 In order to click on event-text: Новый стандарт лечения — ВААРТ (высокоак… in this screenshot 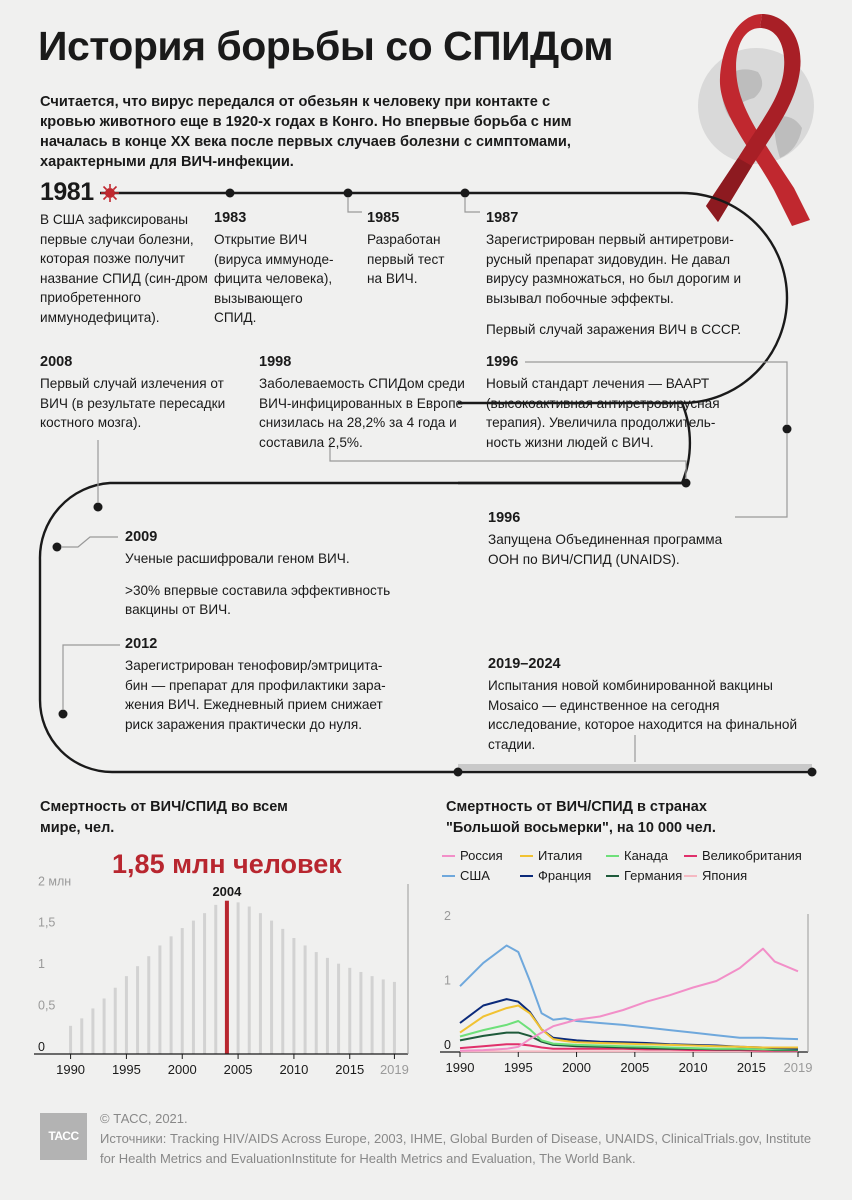, I will do `click(603, 413)`.